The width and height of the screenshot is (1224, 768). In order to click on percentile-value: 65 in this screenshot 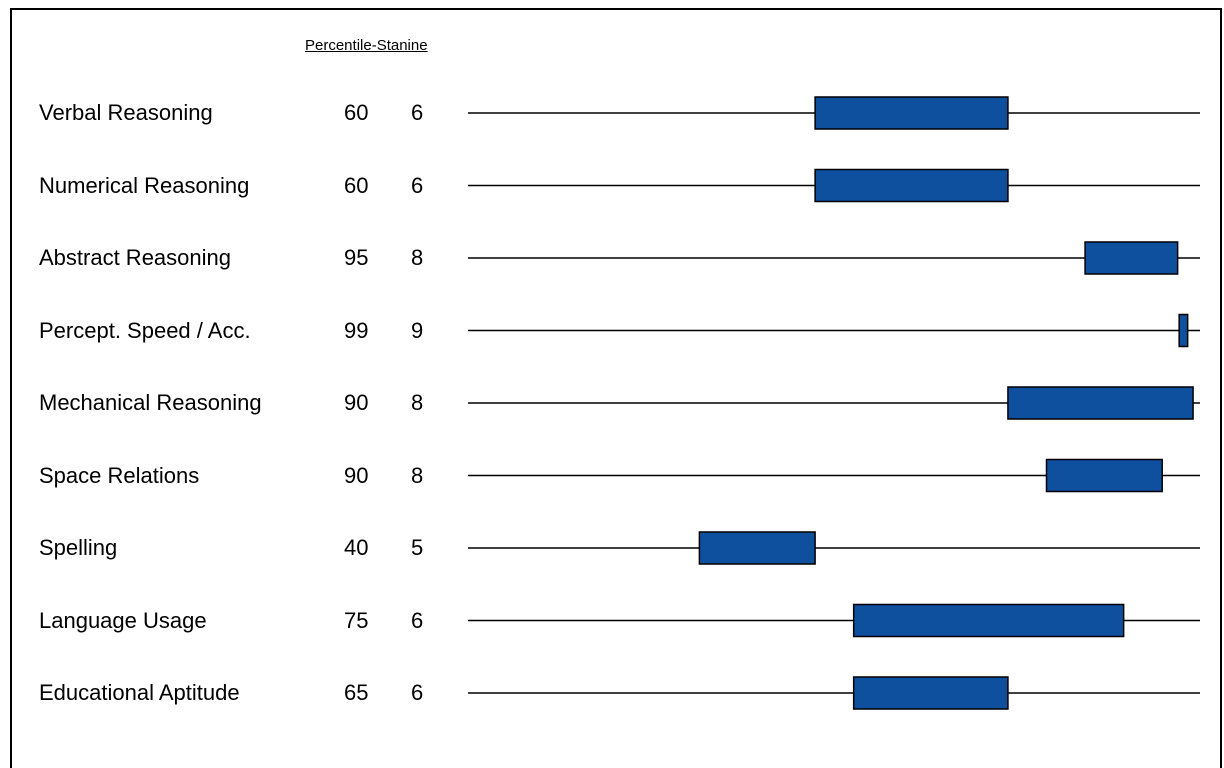, I will do `click(356, 692)`.